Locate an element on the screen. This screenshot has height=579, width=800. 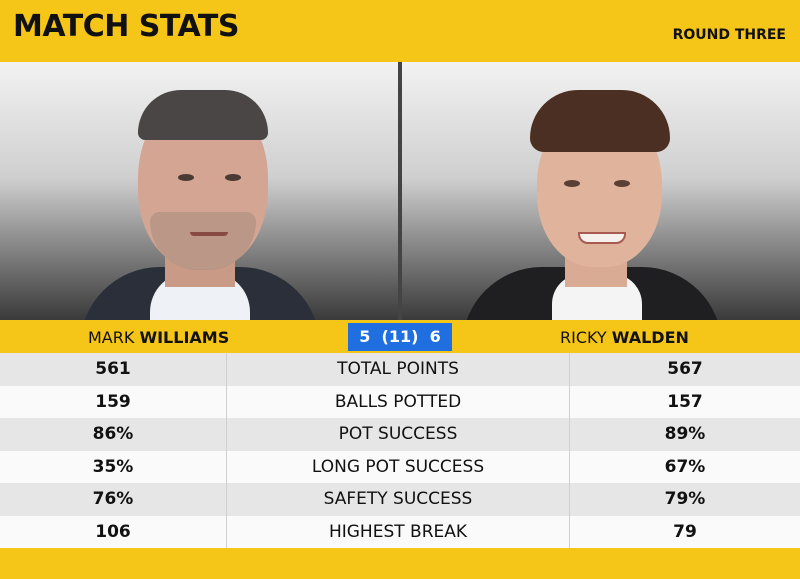
player-left-last-name: WILLIAMS is located at coordinates (184, 337).